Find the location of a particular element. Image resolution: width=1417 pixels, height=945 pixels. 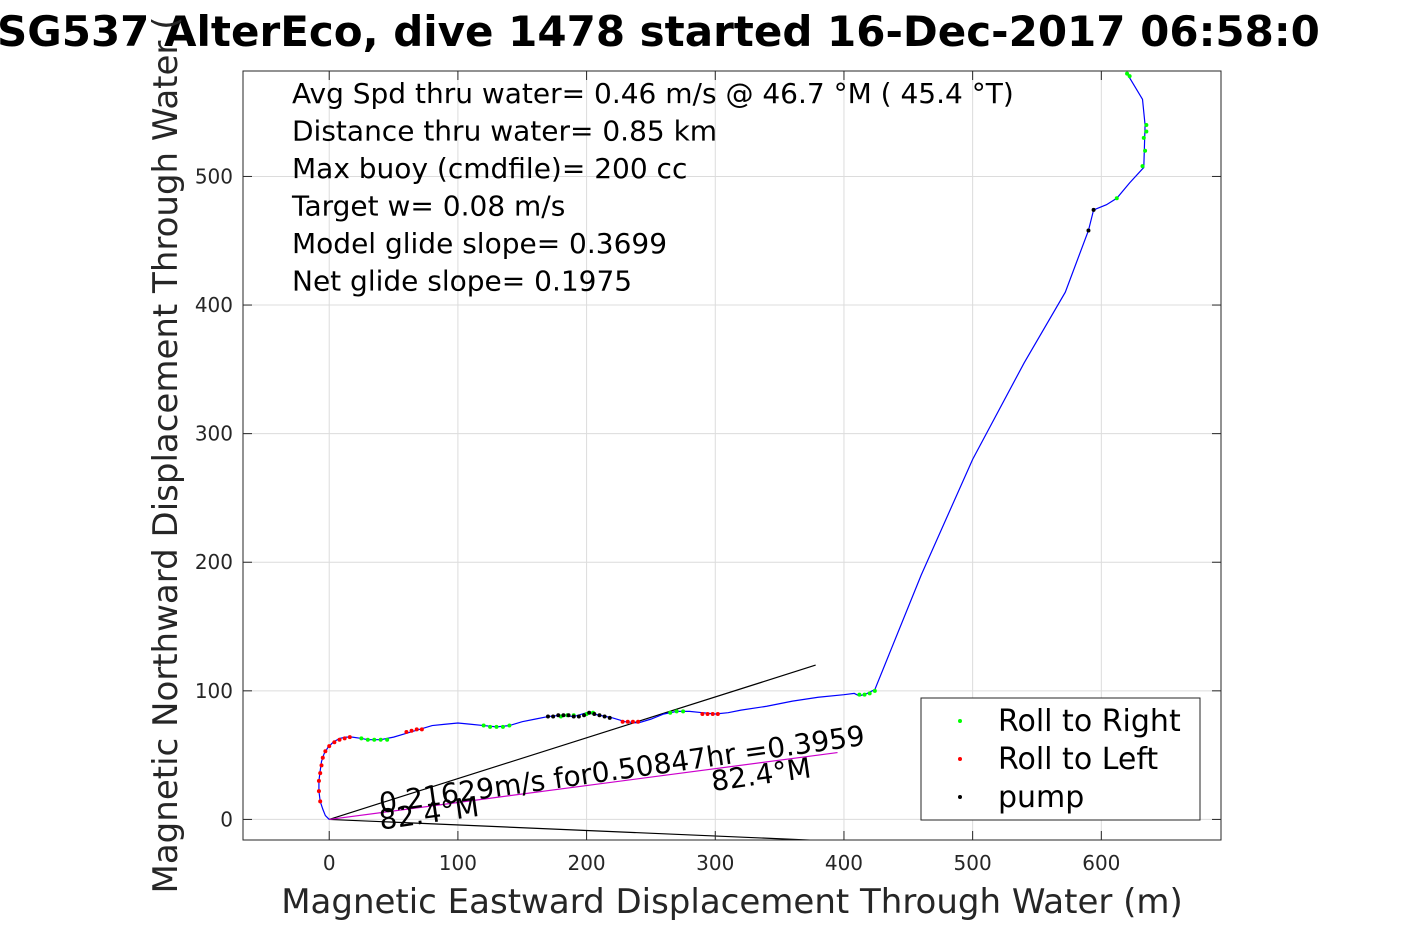

legend-marker-roll-to-right is located at coordinates (960, 721).